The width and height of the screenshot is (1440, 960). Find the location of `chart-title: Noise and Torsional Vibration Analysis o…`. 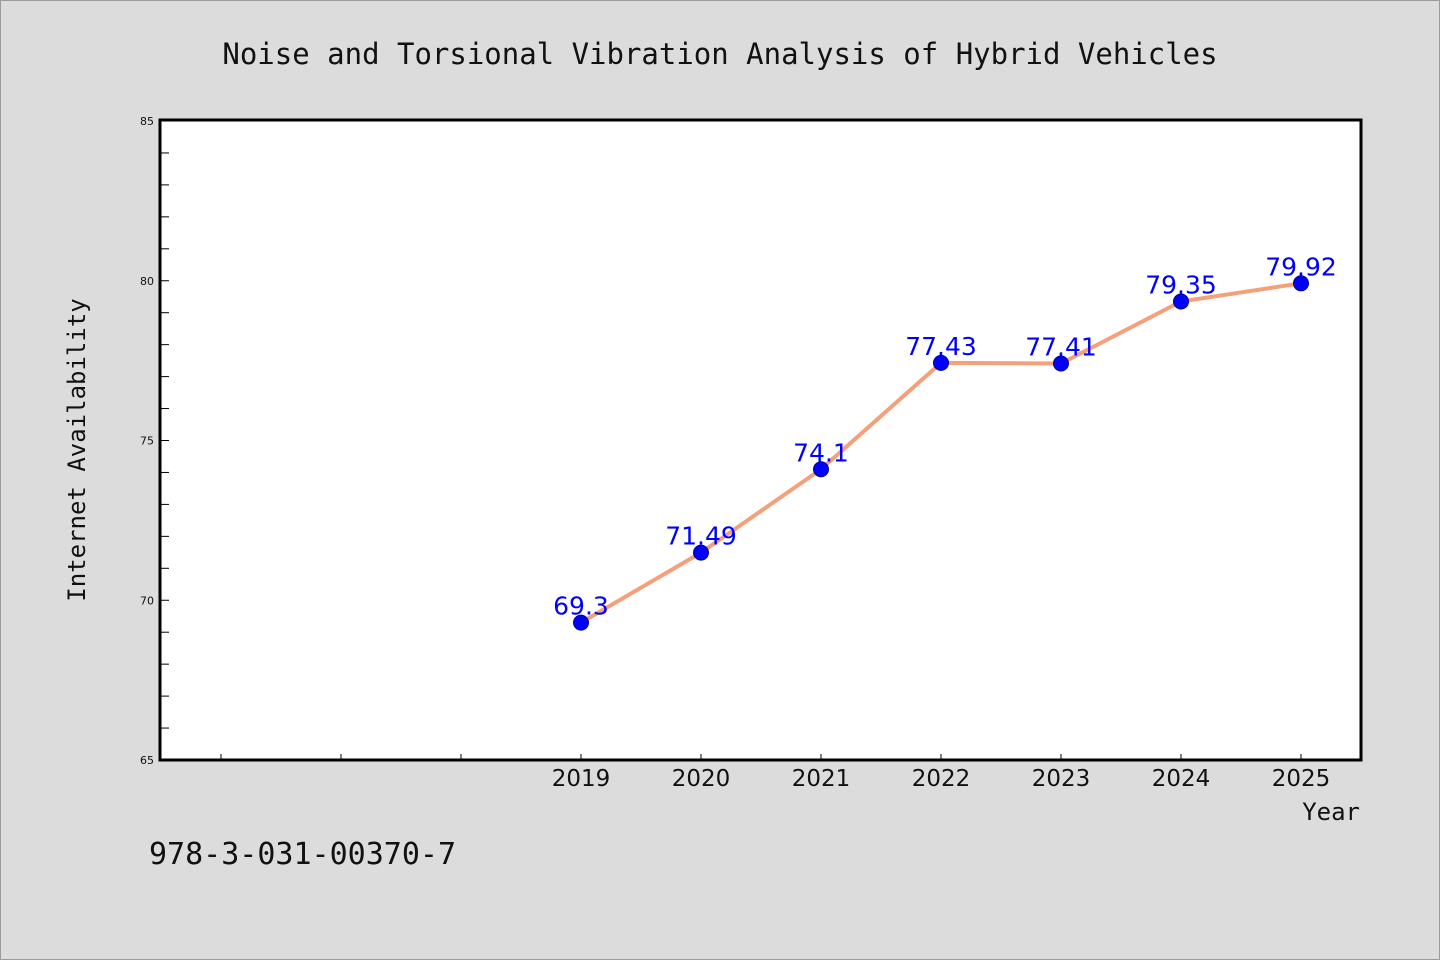

chart-title: Noise and Torsional Vibration Analysis o… is located at coordinates (719, 54).